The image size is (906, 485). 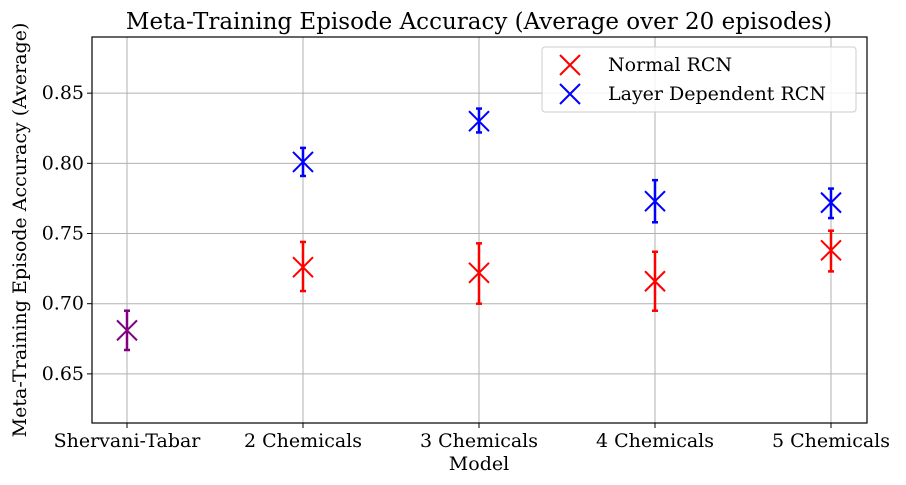 What do you see at coordinates (63, 234) in the screenshot?
I see `y-tick-label: 0.75` at bounding box center [63, 234].